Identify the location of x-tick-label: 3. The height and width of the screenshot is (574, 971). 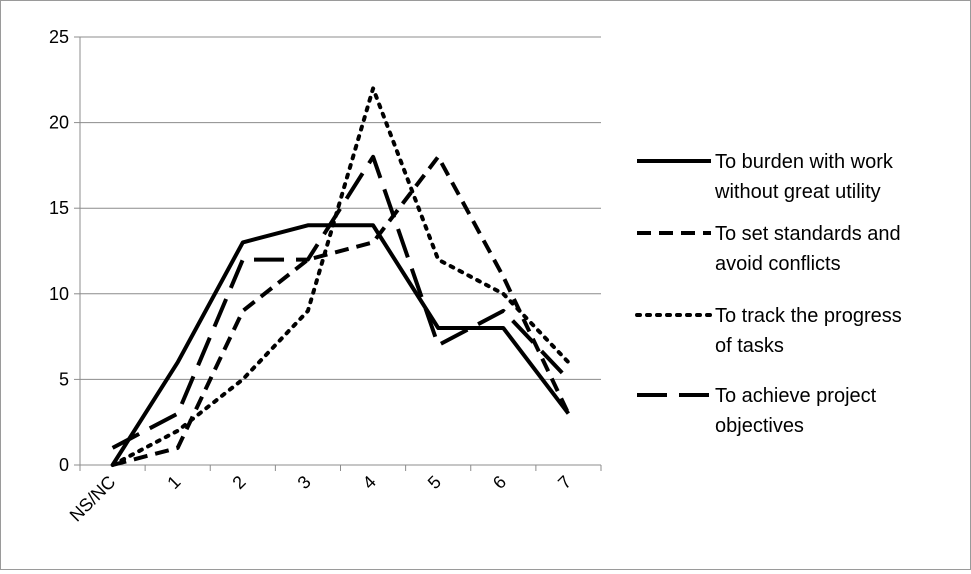
(304, 482).